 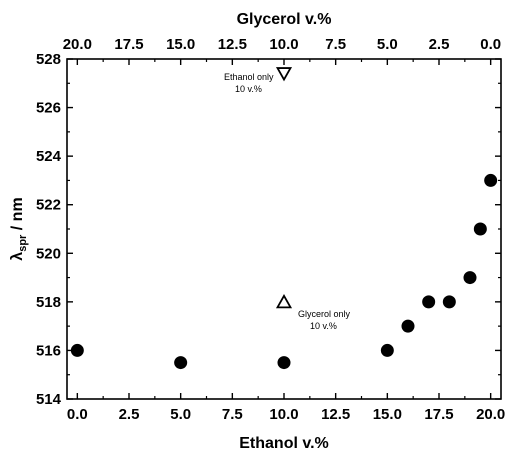 What do you see at coordinates (77, 414) in the screenshot?
I see `x-tick-label: 0.0` at bounding box center [77, 414].